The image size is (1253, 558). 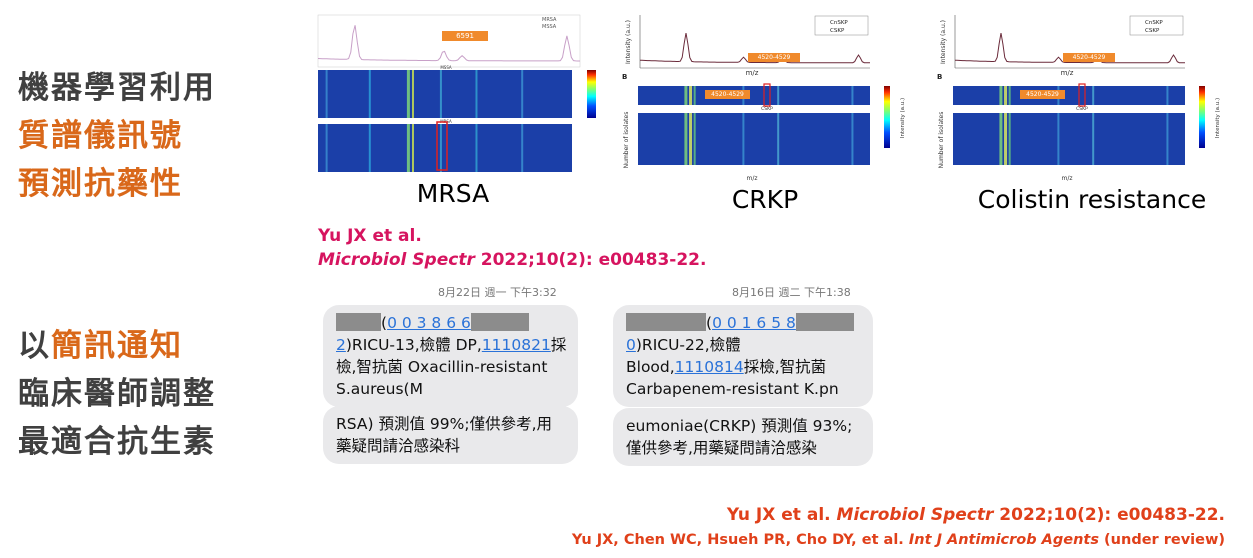 What do you see at coordinates (549, 20) in the screenshot?
I see `legend-entry: MRSA` at bounding box center [549, 20].